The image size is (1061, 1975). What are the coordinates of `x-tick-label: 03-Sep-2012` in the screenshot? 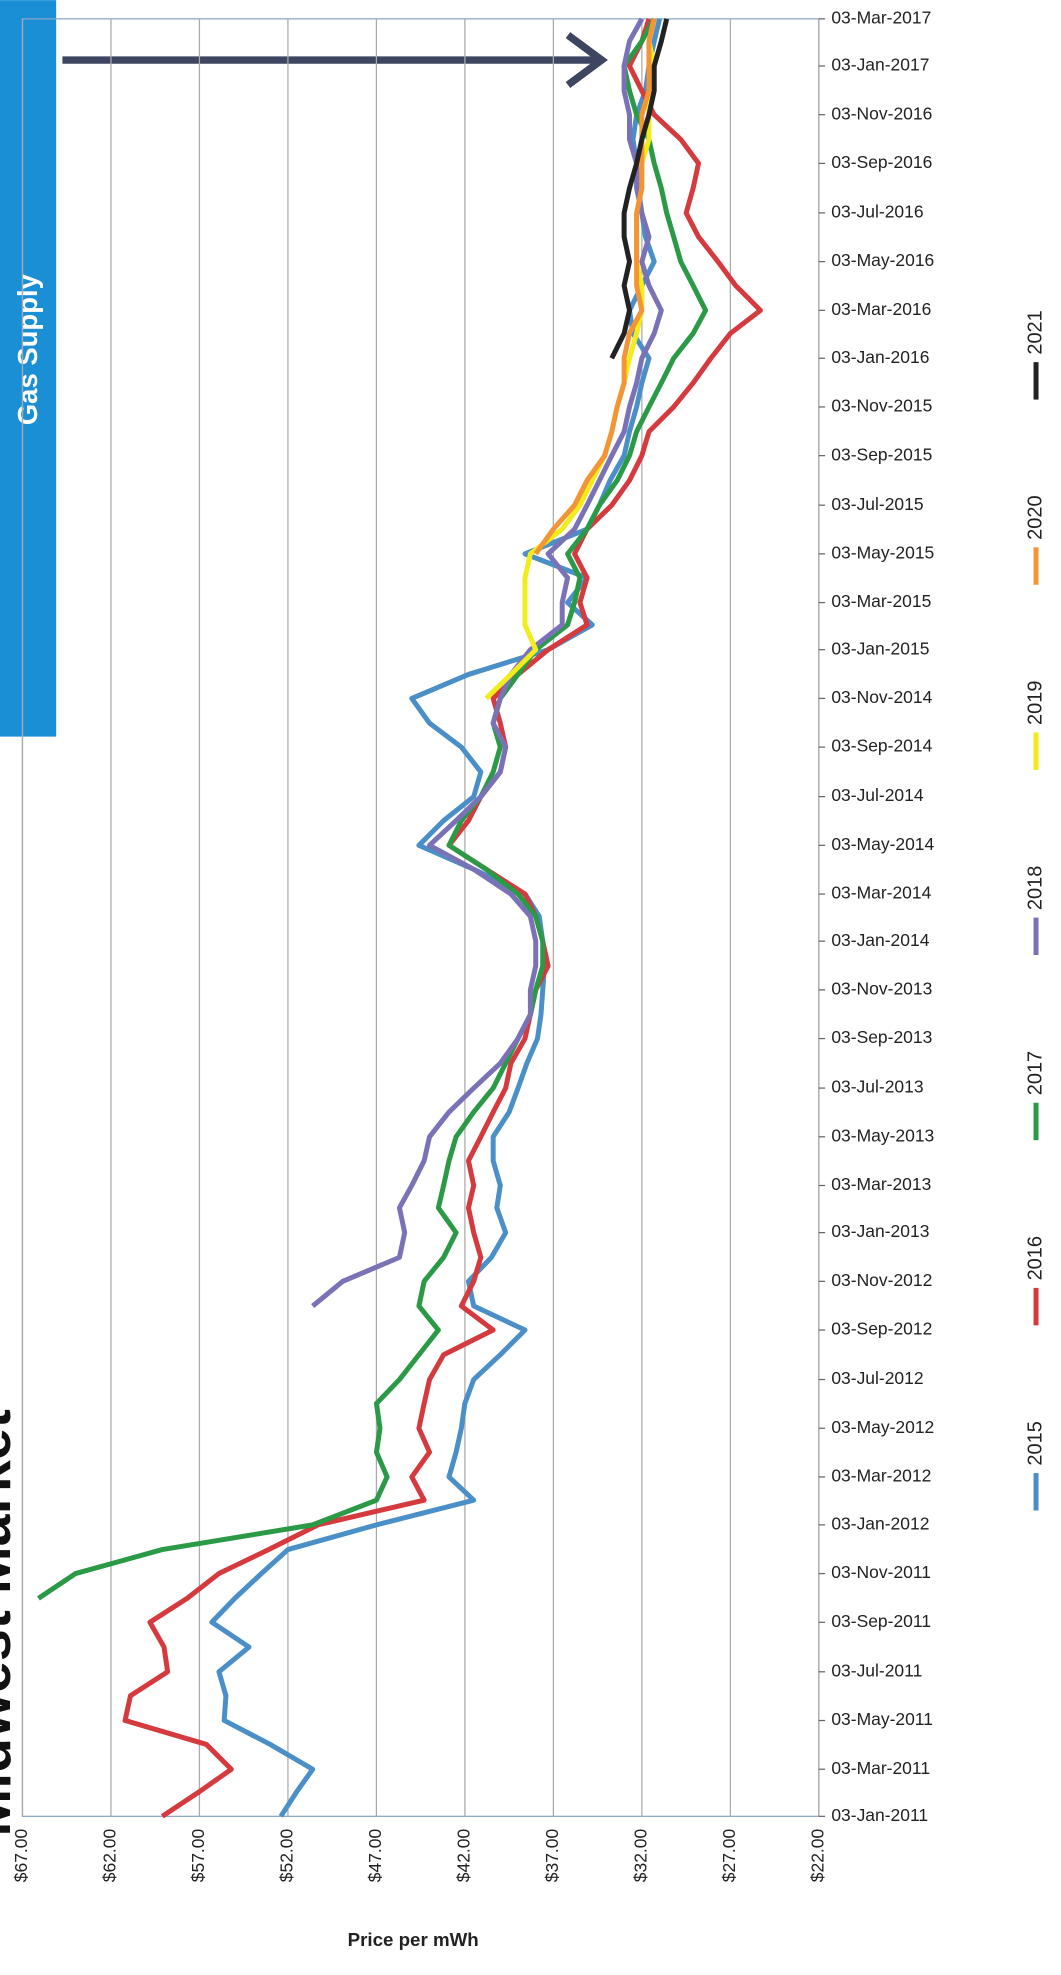 It's located at (881, 1329).